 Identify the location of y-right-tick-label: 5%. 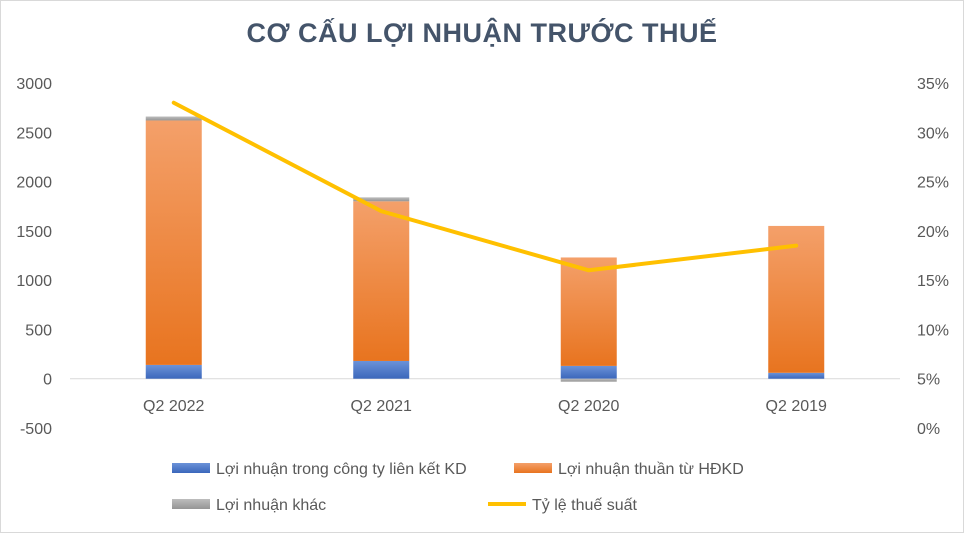
(928, 380).